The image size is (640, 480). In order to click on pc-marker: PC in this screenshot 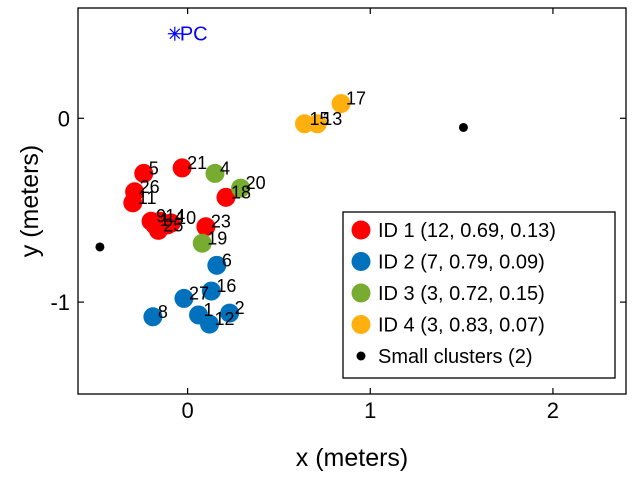, I will do `click(187, 35)`.